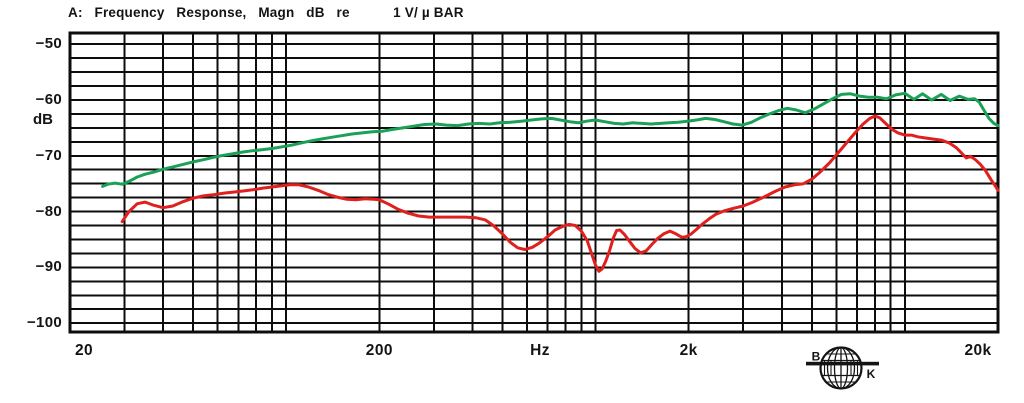 The image size is (1024, 403). What do you see at coordinates (84, 350) in the screenshot?
I see `x-tick-label: 20` at bounding box center [84, 350].